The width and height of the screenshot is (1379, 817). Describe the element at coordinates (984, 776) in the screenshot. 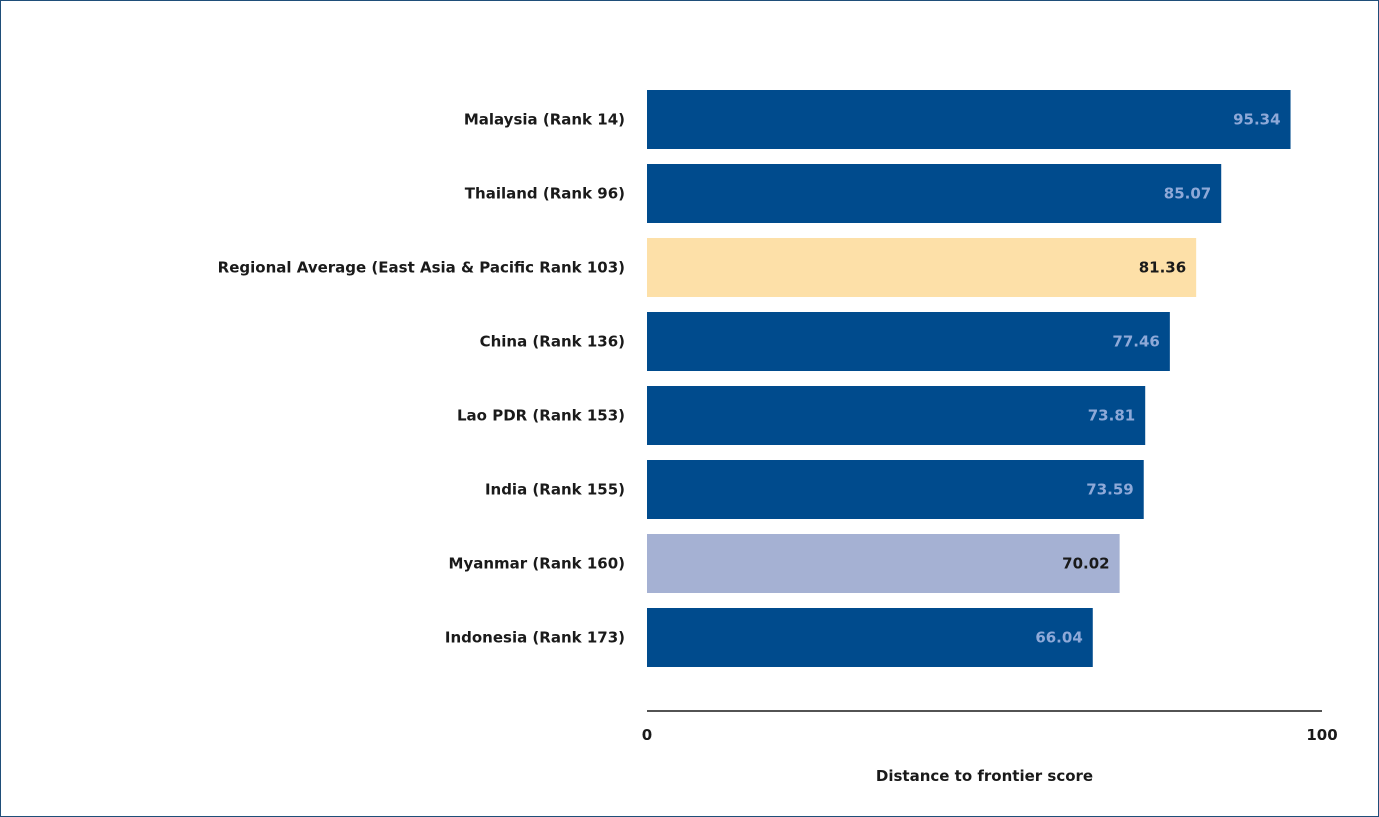

I see `x-axis-title: Distance to frontier score` at that location.